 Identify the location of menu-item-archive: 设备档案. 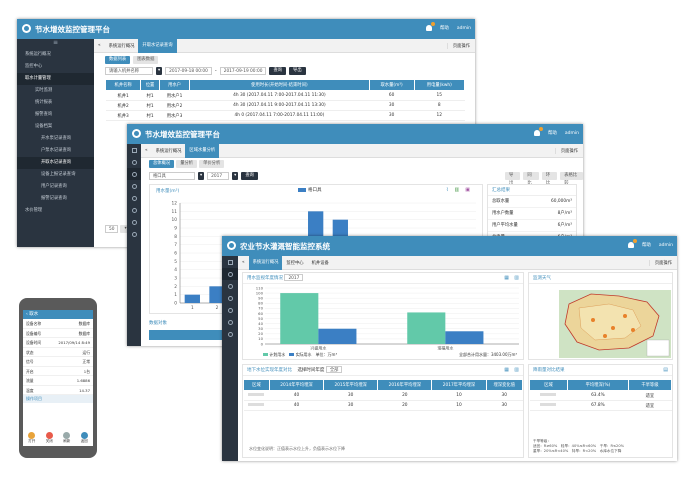
(44, 126).